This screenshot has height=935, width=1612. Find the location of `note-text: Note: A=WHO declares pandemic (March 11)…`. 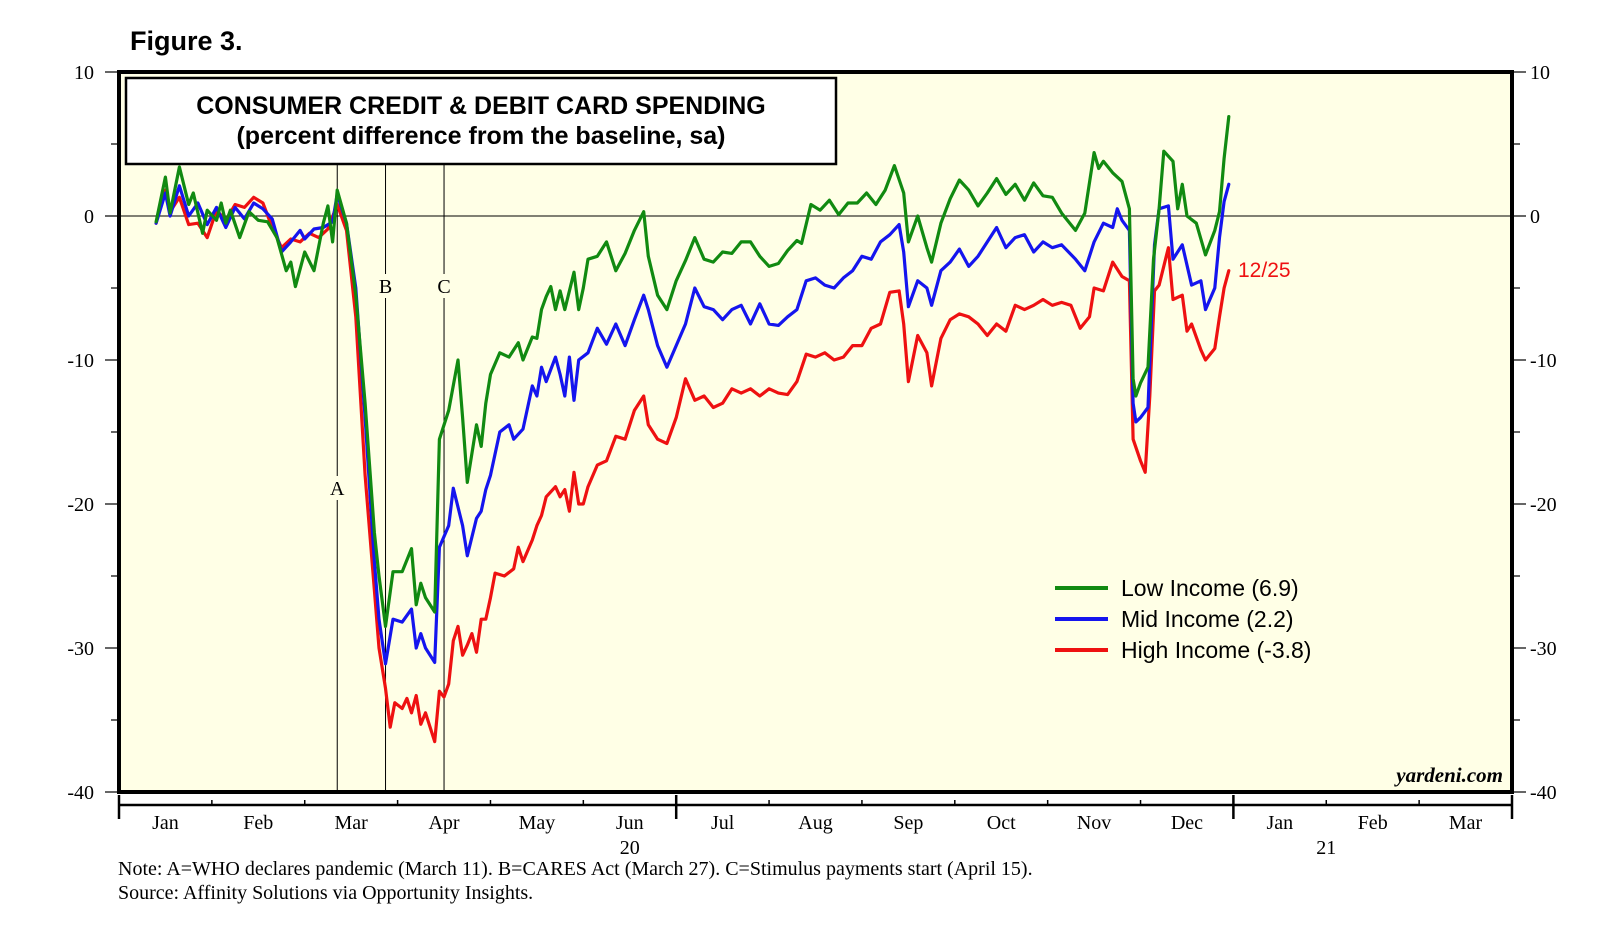

note-text: Note: A=WHO declares pandemic (March 11)… is located at coordinates (575, 869).